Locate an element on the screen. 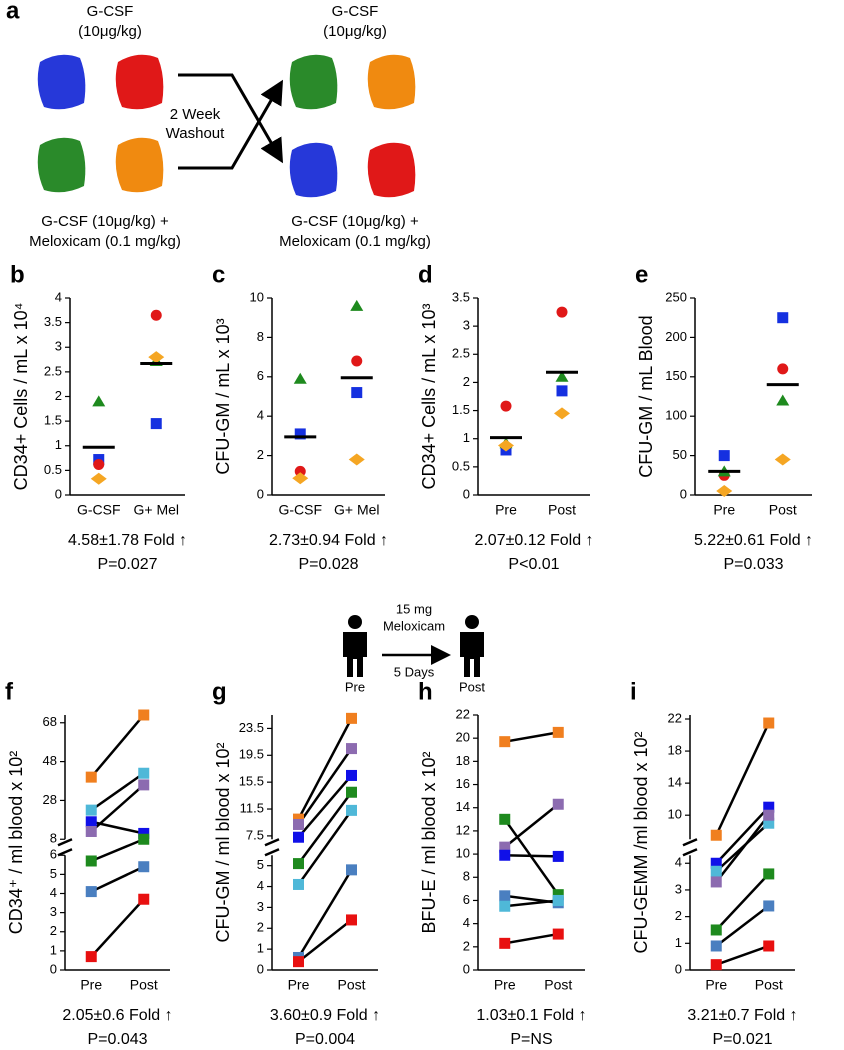 Image resolution: width=844 pixels, height=1050 pixels. p-value: P=0.004 is located at coordinates (325, 1039).